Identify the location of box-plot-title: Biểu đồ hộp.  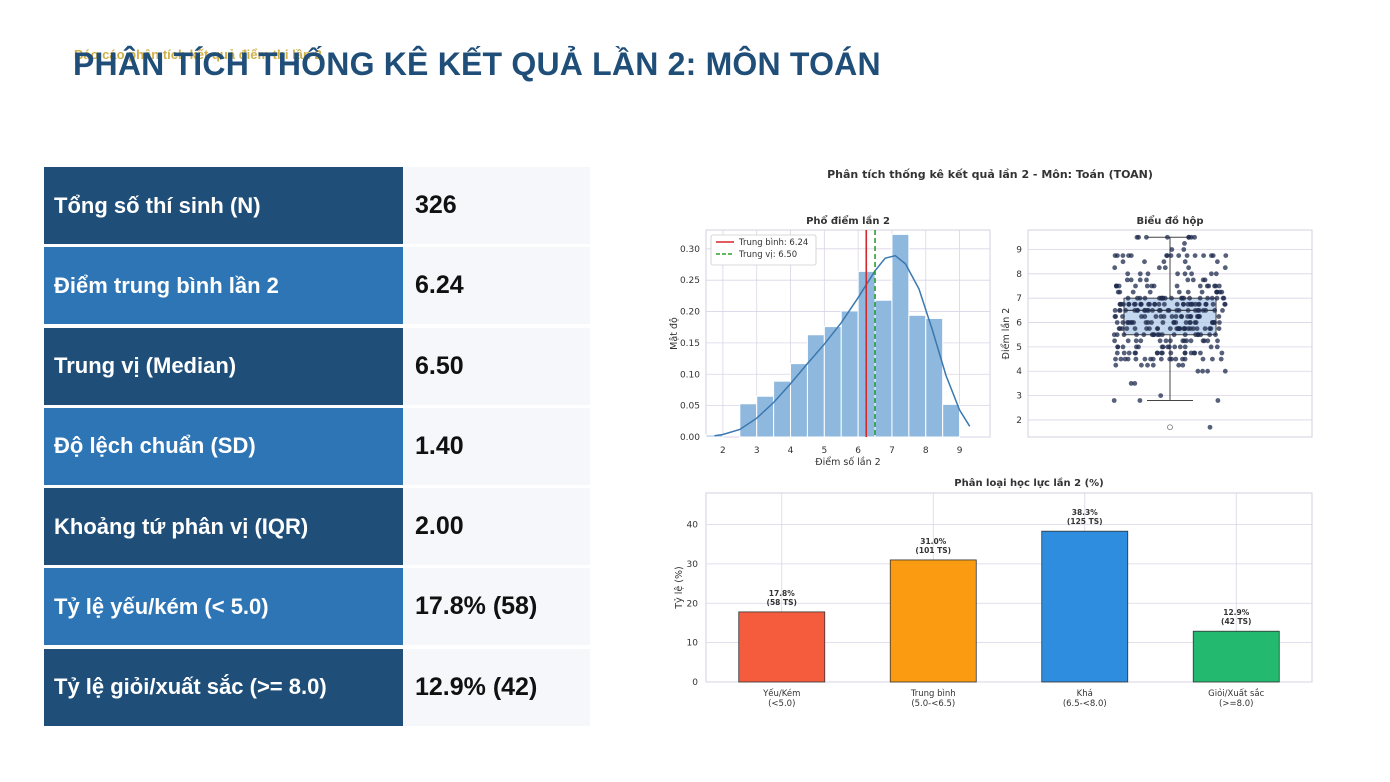
(1169, 220).